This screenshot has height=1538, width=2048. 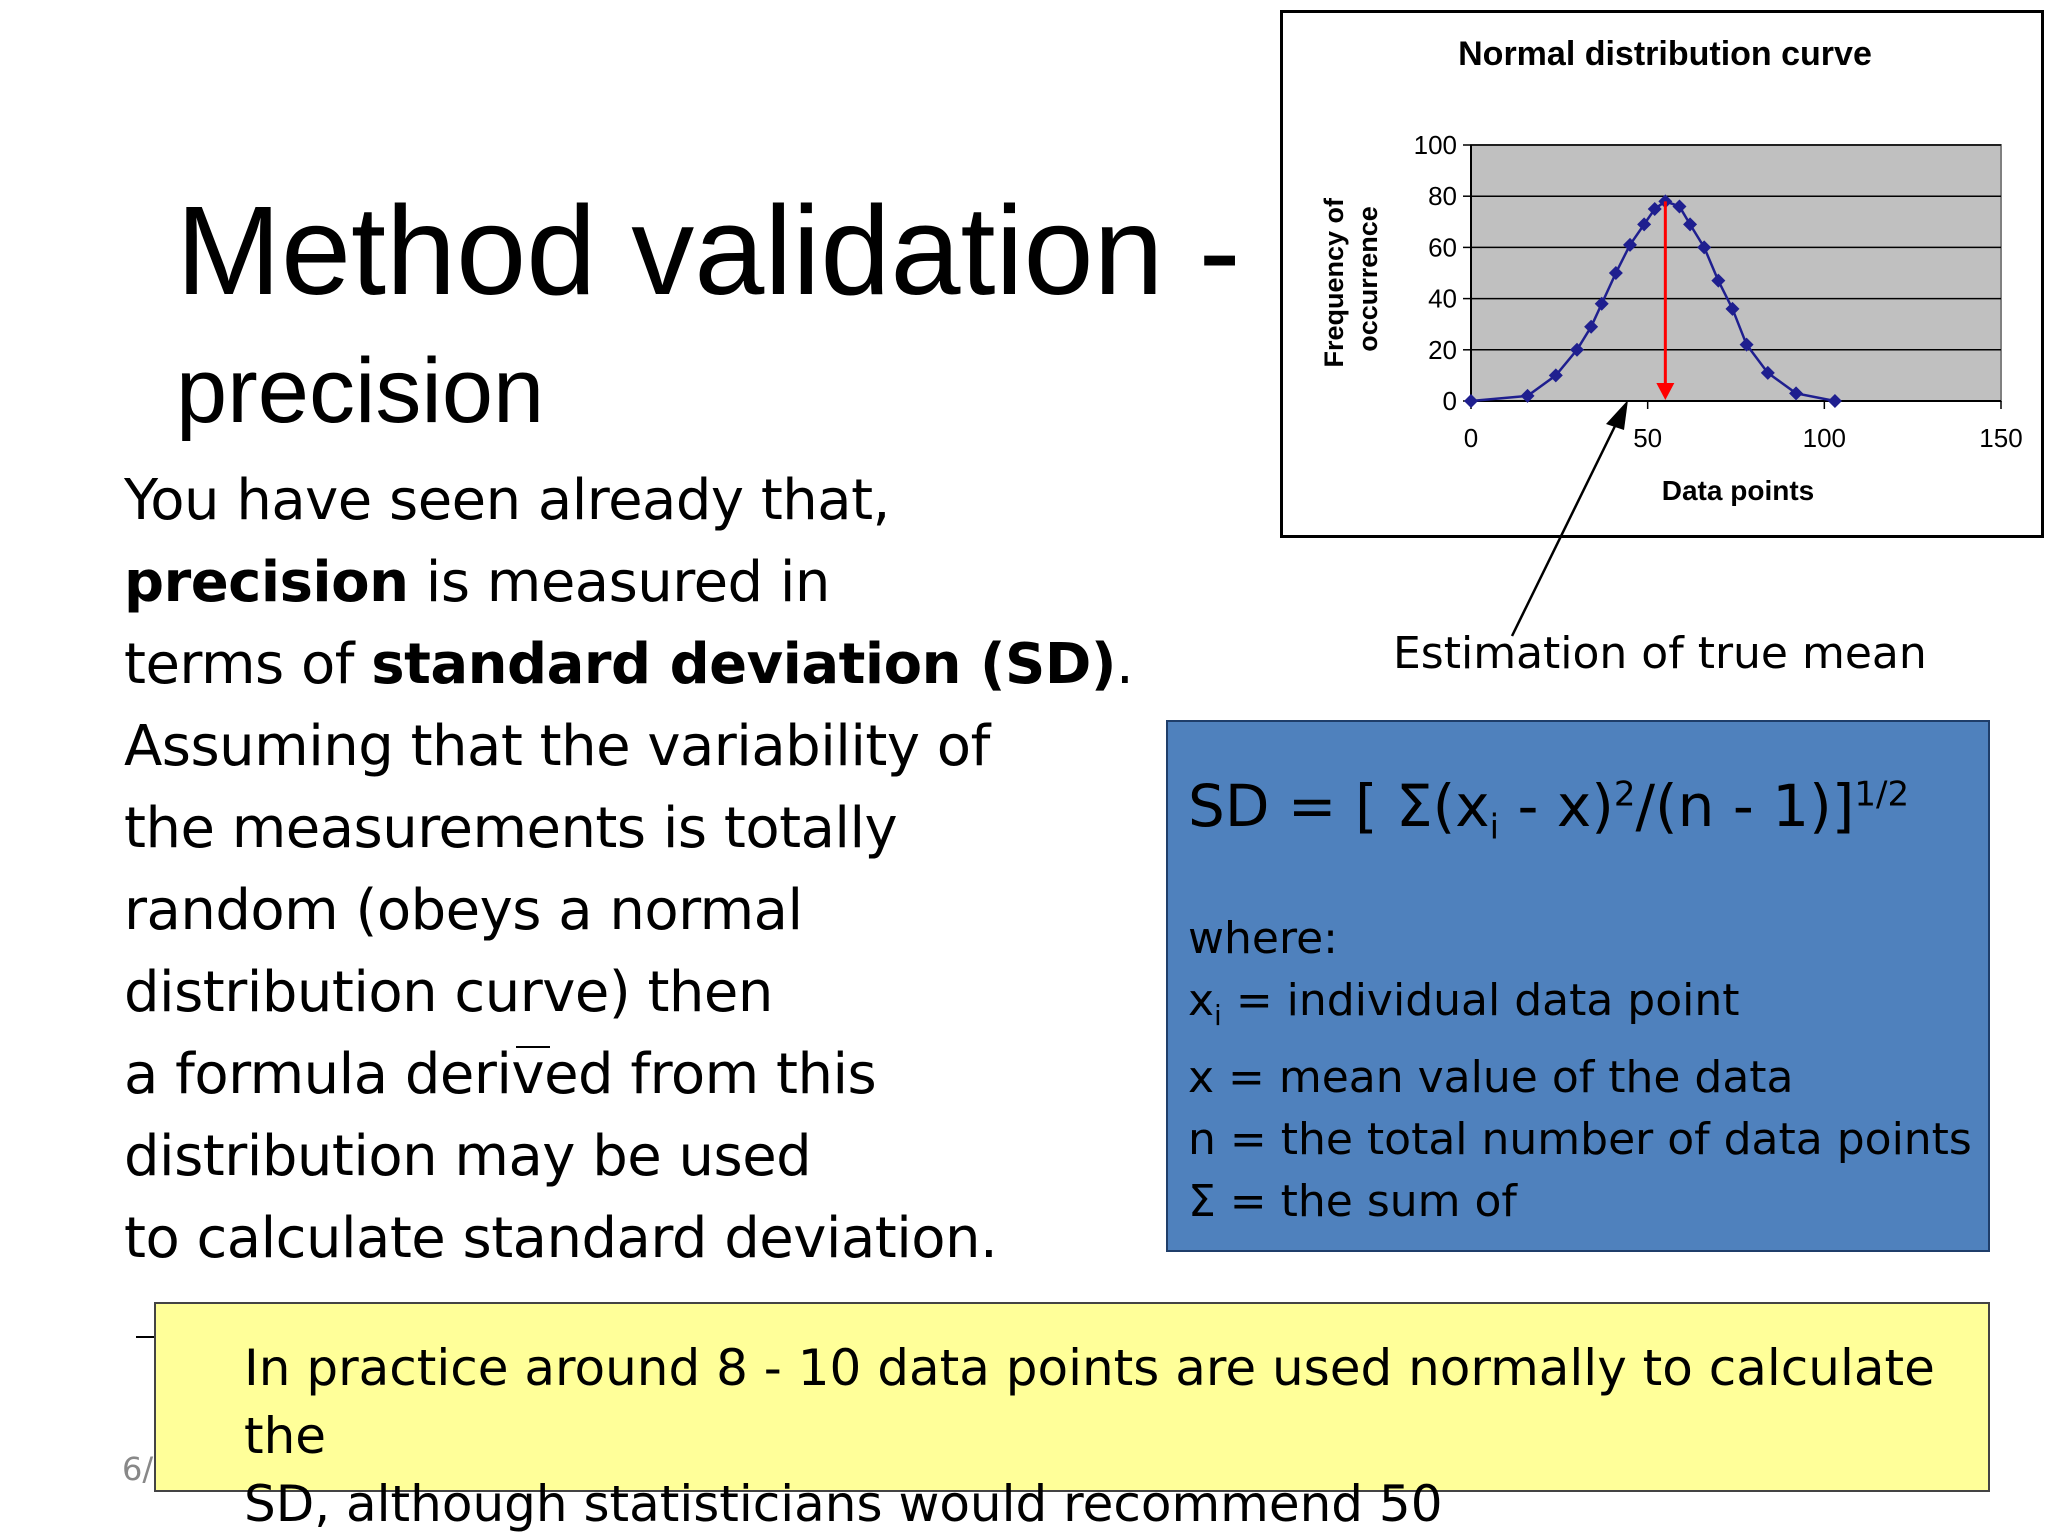 I want to click on formula-sub: i, so click(x=1494, y=827).